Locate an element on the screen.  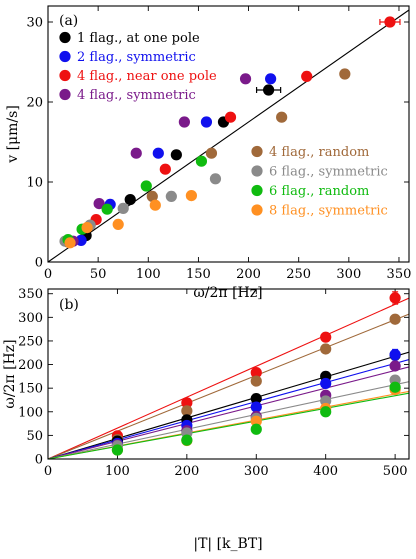
a-y-tick-label: 20 is located at coordinates (34, 103).